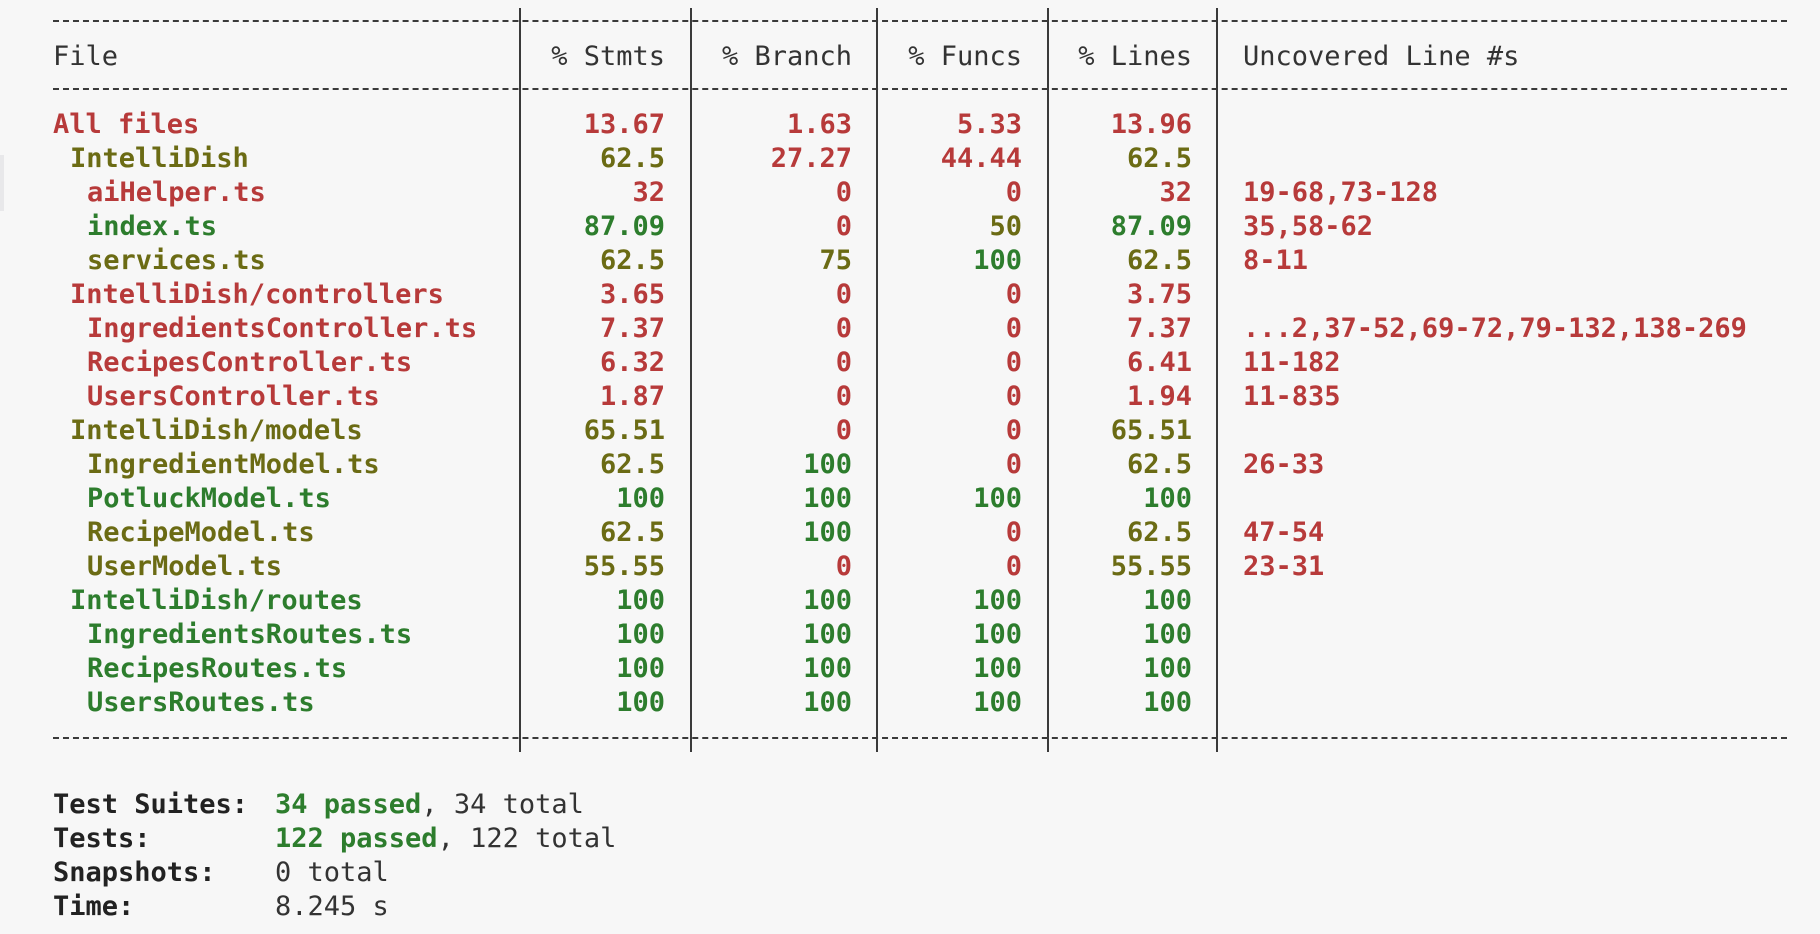 This screenshot has height=934, width=1820. Describe the element at coordinates (216, 430) in the screenshot. I see `file-name: IntelliDish/models` at that location.